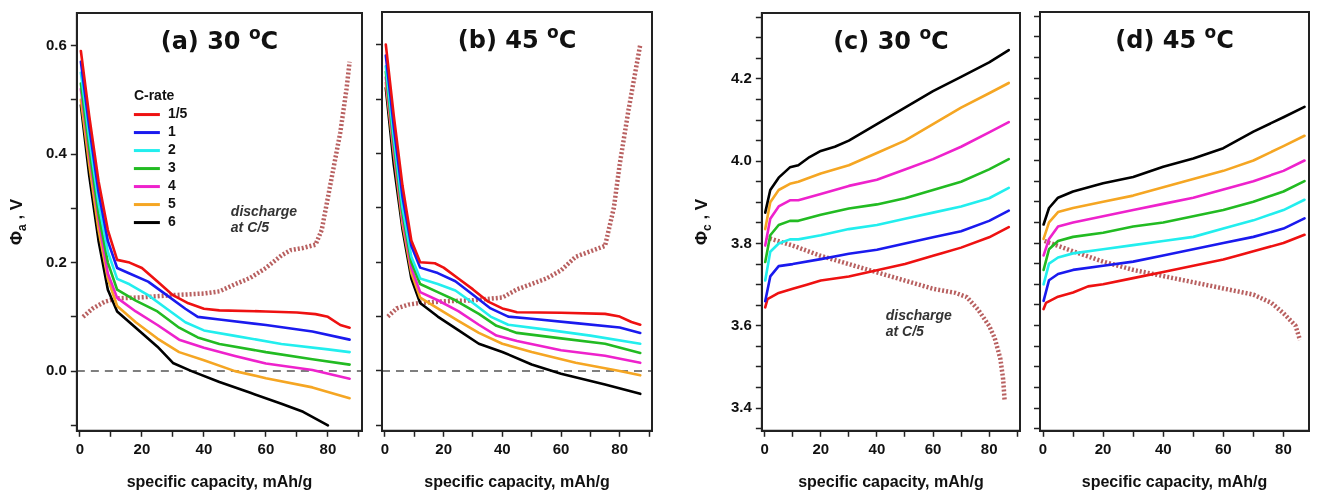 This screenshot has height=500, width=1319. I want to click on legend-label: 1/5, so click(177, 113).